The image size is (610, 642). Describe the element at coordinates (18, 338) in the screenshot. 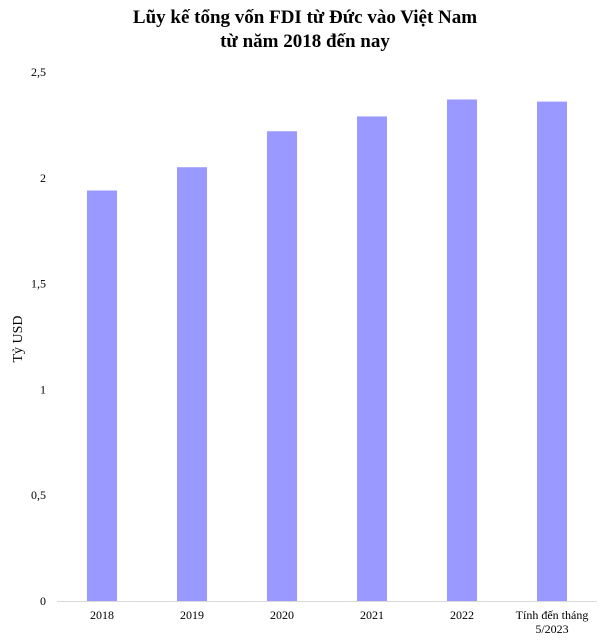

I see `y-axis-label: Tỷ USD` at that location.